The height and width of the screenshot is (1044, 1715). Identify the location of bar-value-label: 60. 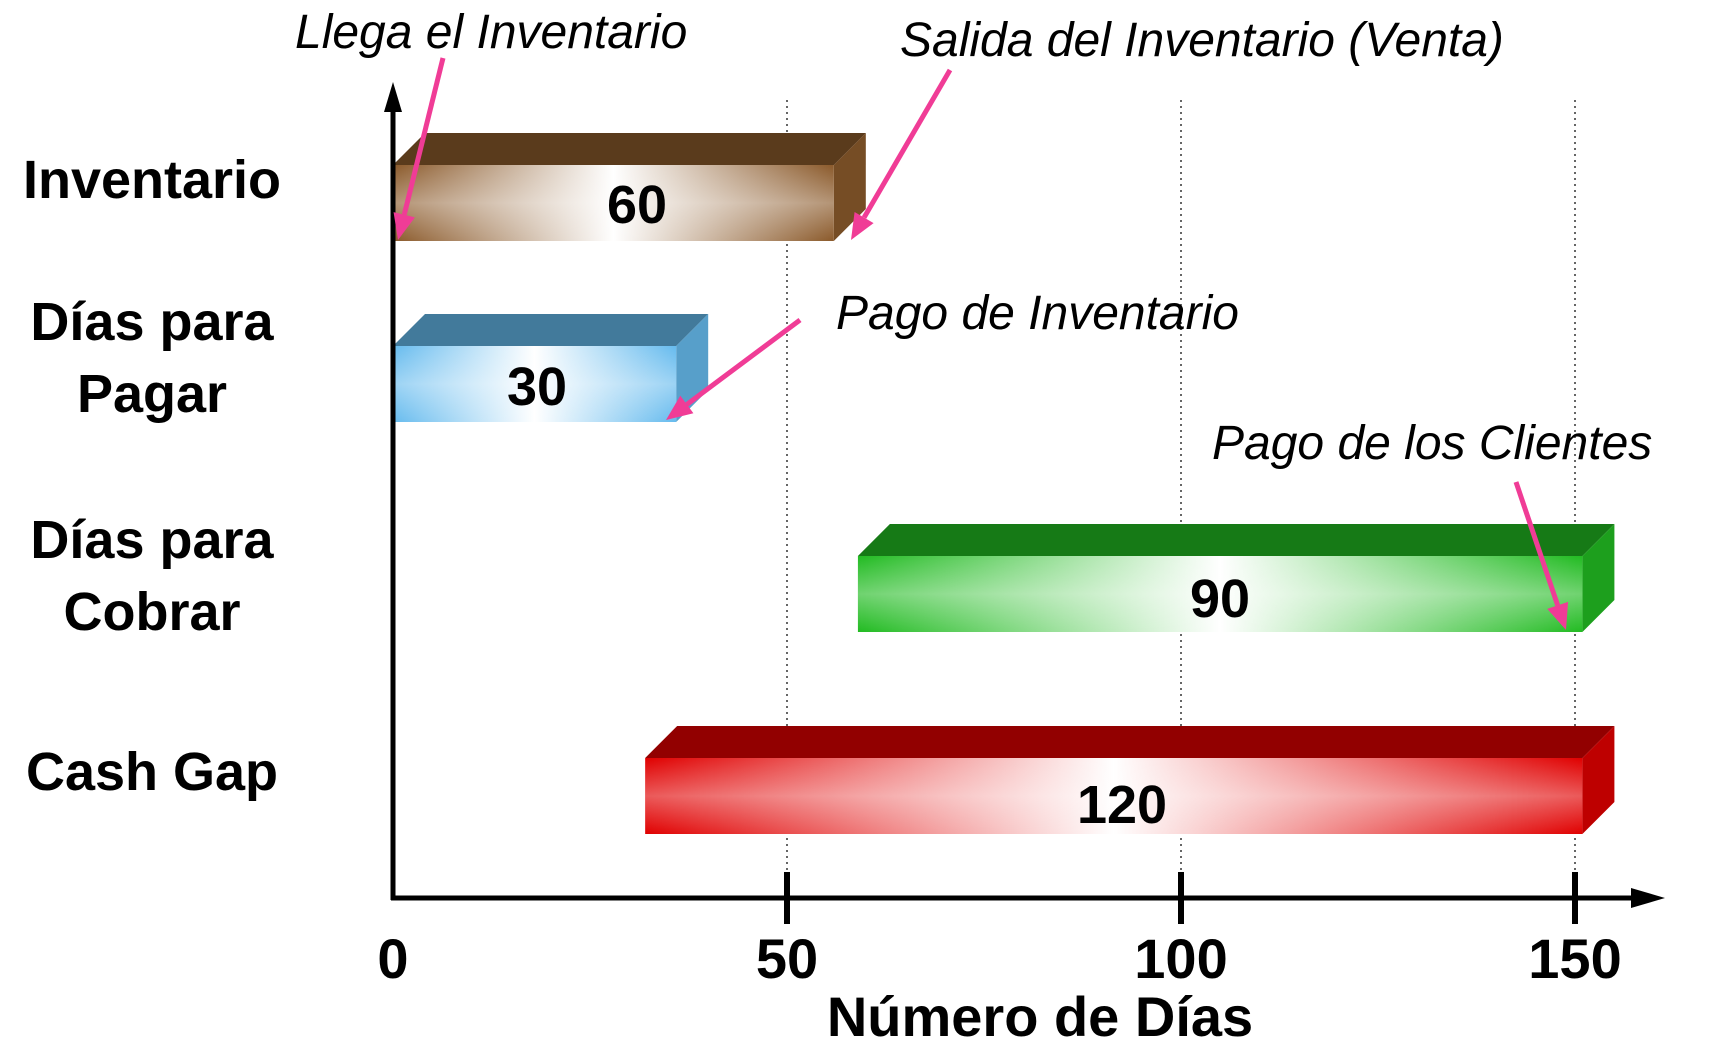
(637, 205).